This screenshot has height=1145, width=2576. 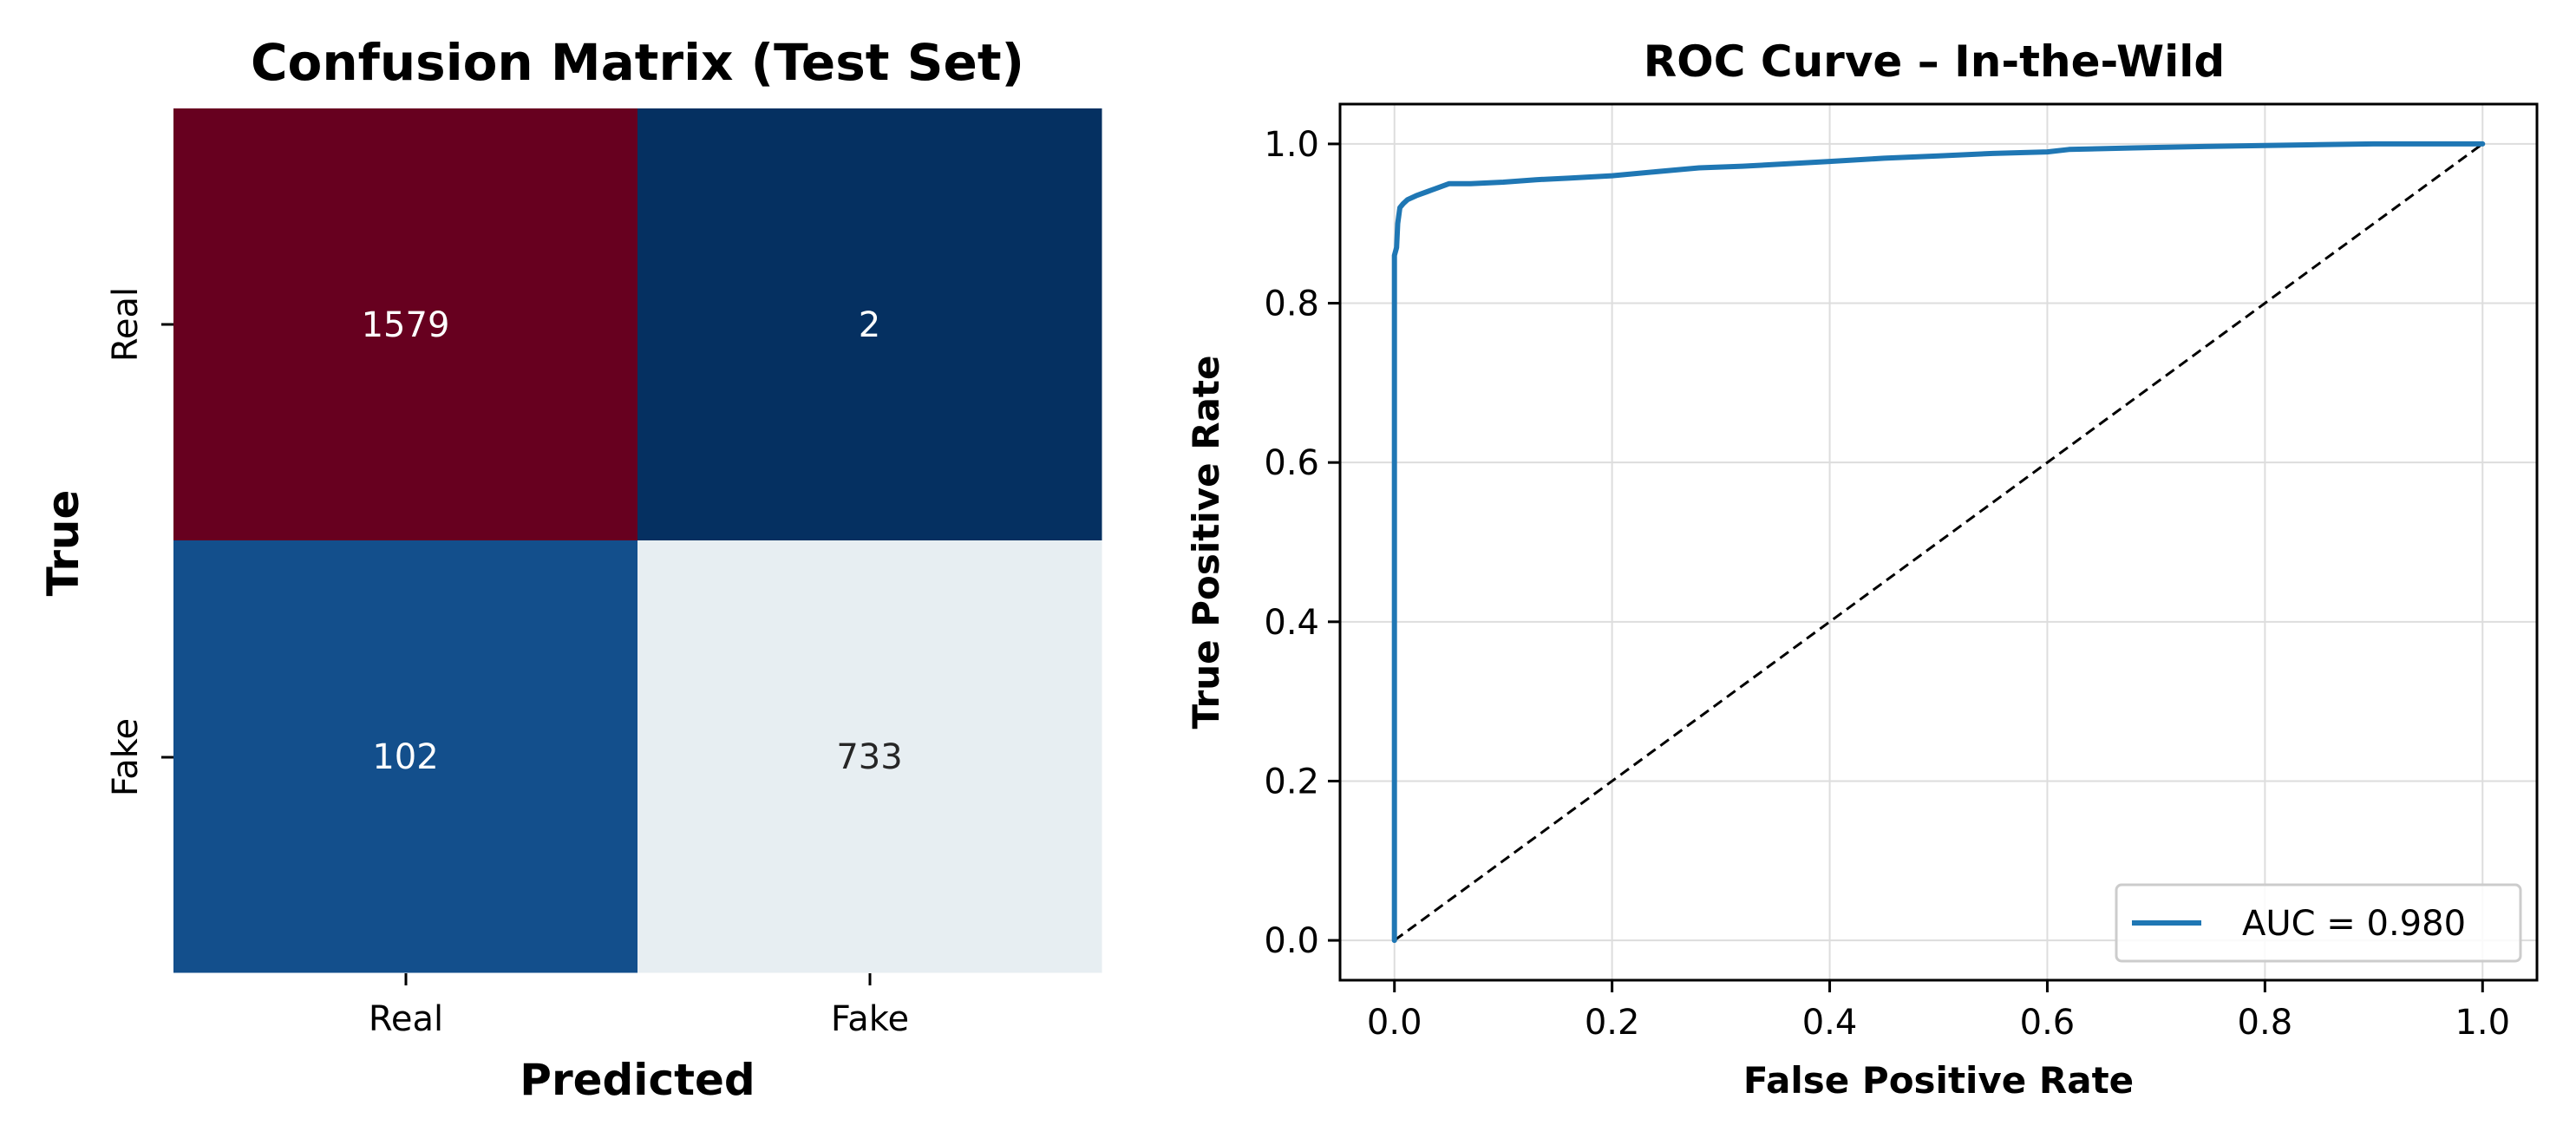 I want to click on y-tick-label: 0.6, so click(x=1291, y=463).